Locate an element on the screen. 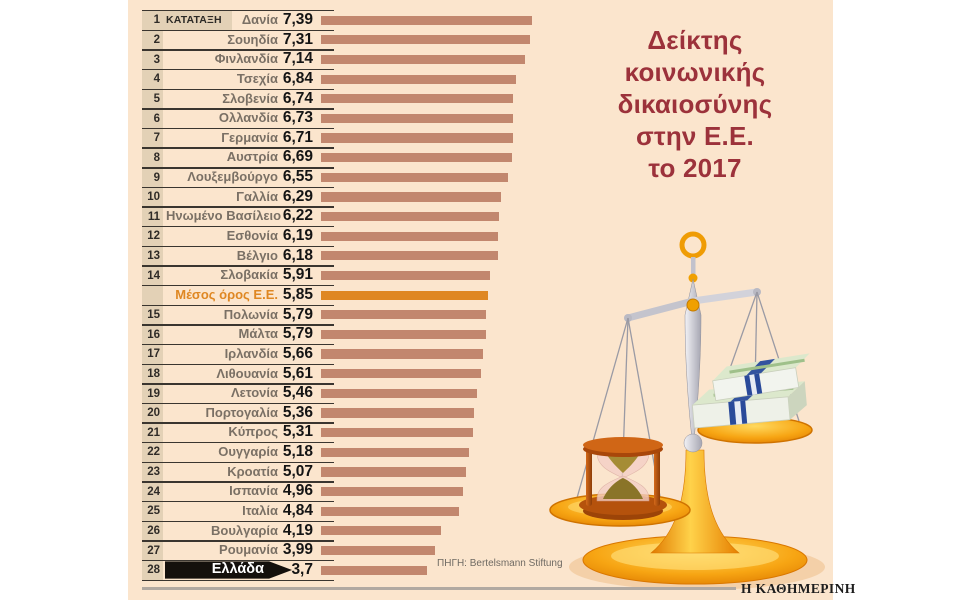 This screenshot has width=960, height=600. ranking-row: 13 Βέλγιο 6,18 is located at coordinates (487, 255).